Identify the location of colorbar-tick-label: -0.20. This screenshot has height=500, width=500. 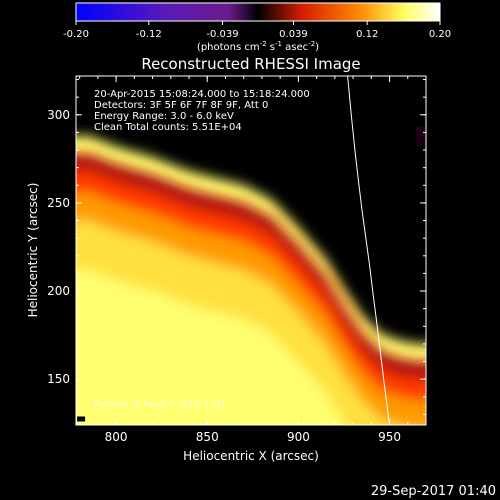
(76, 34).